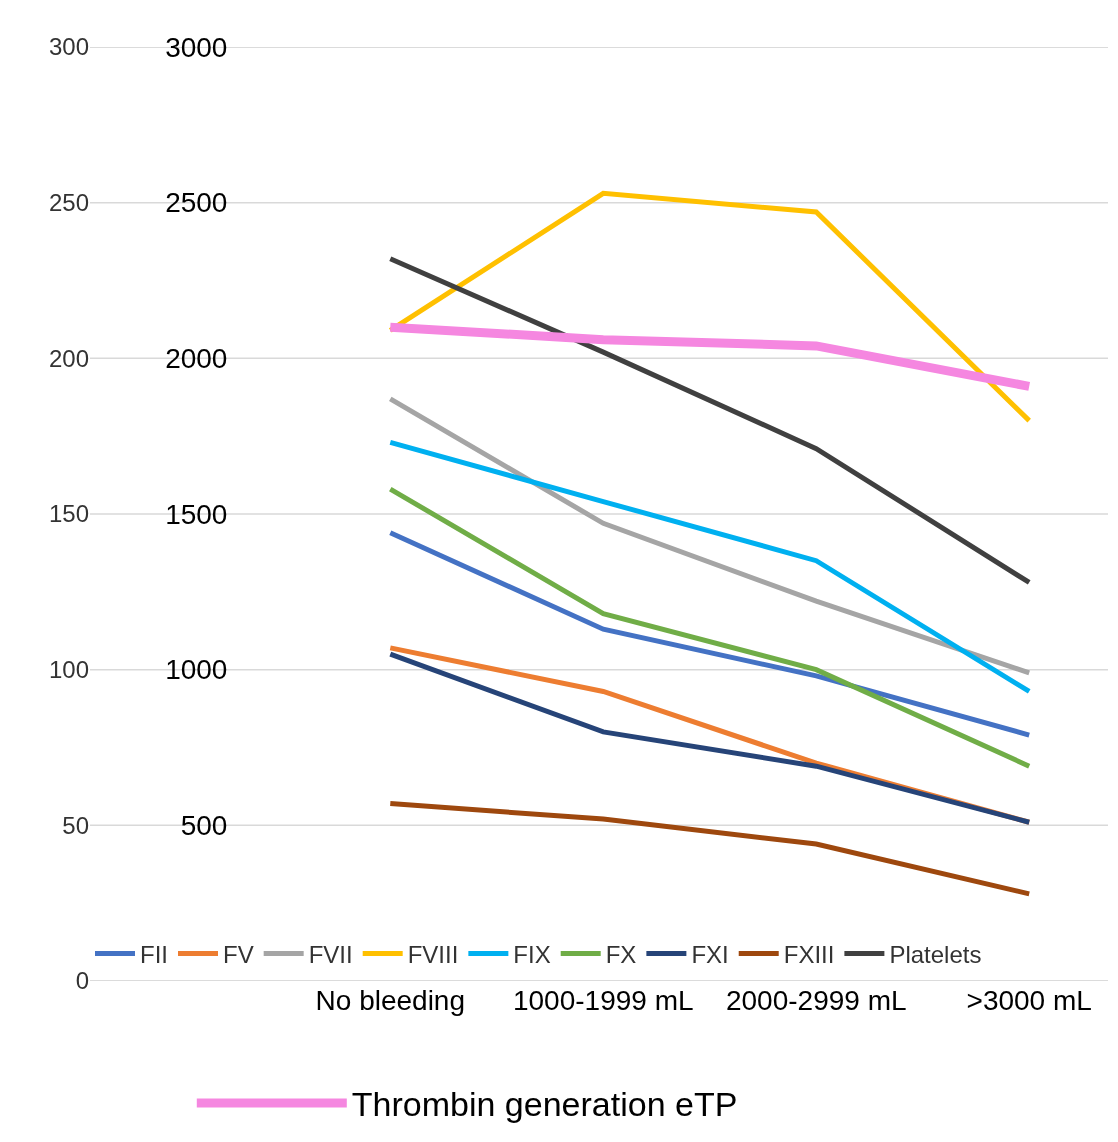 The height and width of the screenshot is (1142, 1118). I want to click on x-tick-label: >3000 mL, so click(1029, 1000).